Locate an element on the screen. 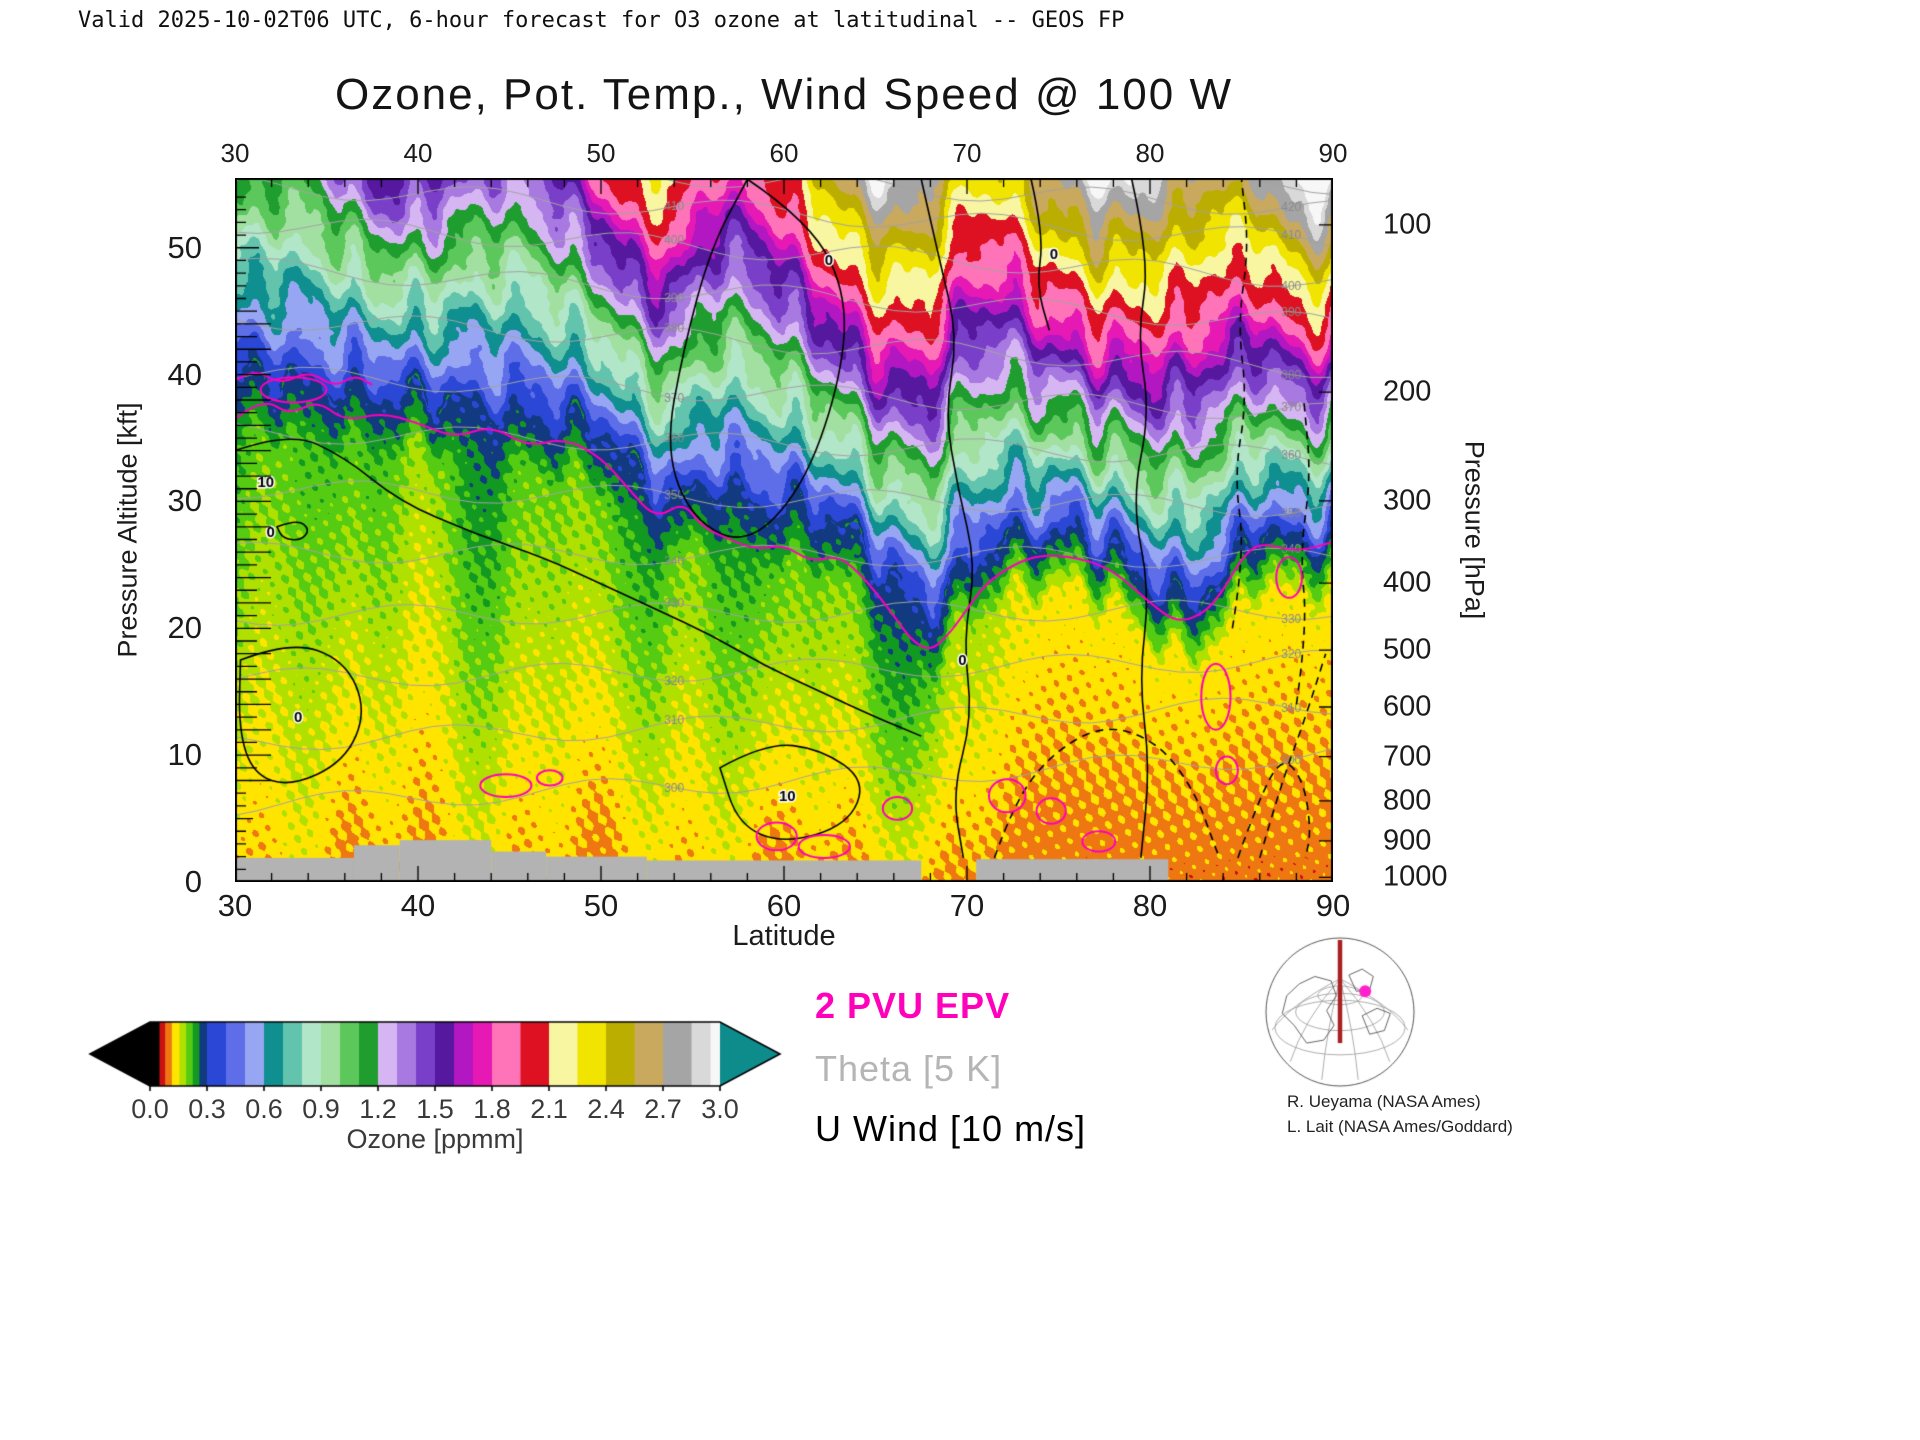  colorbar-tick-label: 3.0 is located at coordinates (720, 1109).